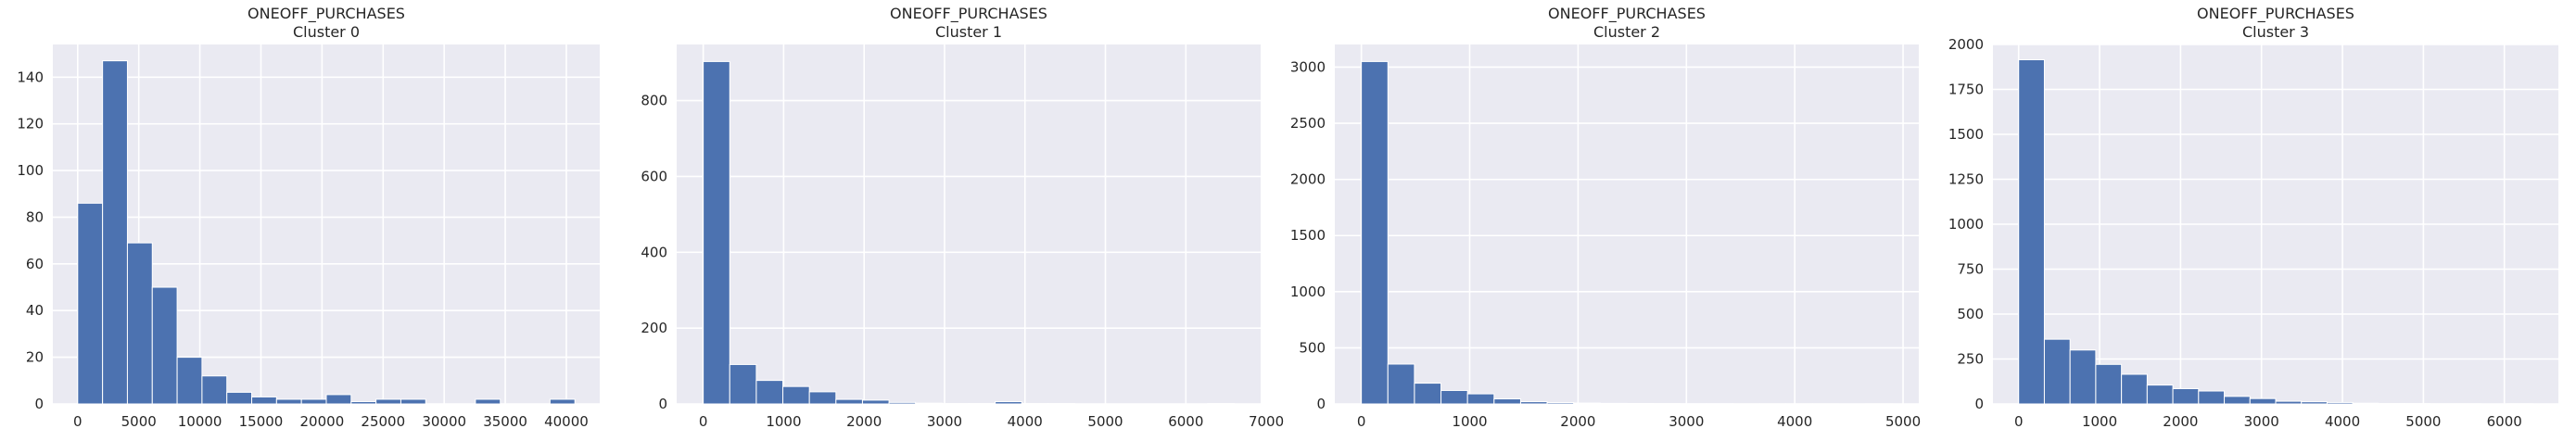  Describe the element at coordinates (992, 421) in the screenshot. I see `x-tick-labels: 0 1000 2000 3000 4000 5000 6000 7000` at that location.